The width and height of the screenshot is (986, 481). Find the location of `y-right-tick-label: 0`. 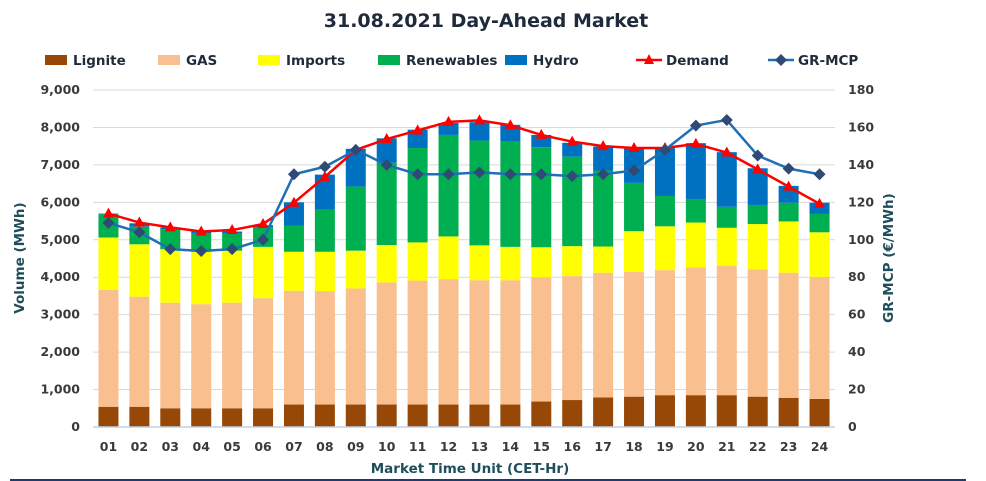

y-right-tick-label: 0 is located at coordinates (852, 426).